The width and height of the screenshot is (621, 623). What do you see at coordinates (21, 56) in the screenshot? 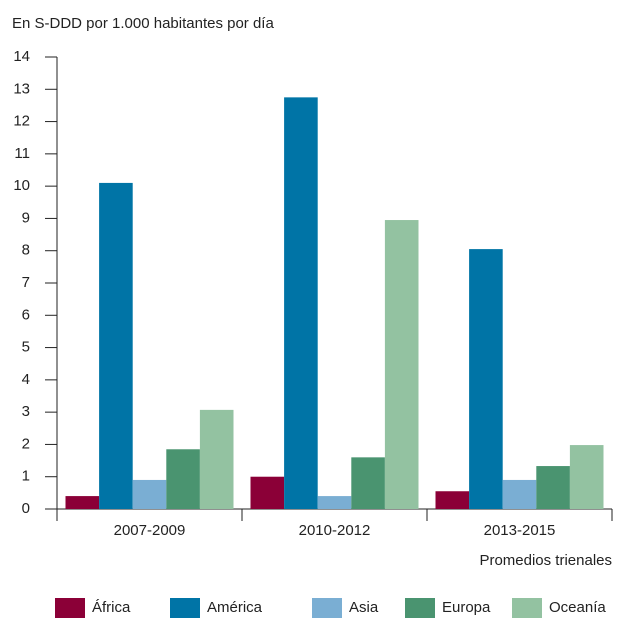
I see `y-tick-label: 14` at bounding box center [21, 56].